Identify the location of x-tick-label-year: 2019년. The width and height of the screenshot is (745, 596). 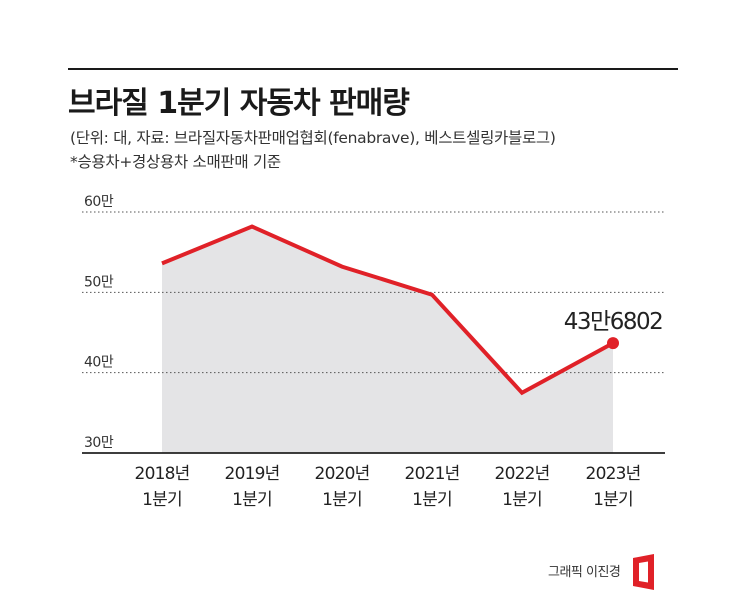
(252, 474).